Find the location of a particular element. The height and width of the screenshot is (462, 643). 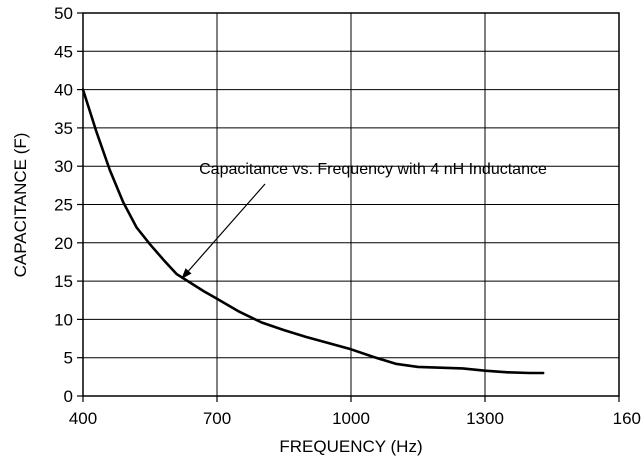

y-tick-label: 45 is located at coordinates (63, 51).